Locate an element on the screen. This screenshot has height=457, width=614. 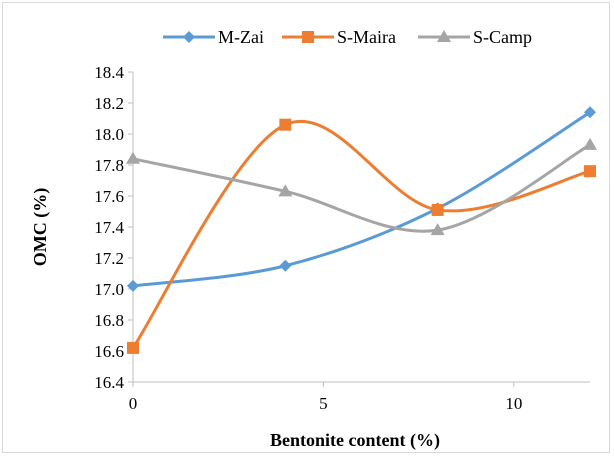
legend-label-m-zai: M-Zai is located at coordinates (241, 37).